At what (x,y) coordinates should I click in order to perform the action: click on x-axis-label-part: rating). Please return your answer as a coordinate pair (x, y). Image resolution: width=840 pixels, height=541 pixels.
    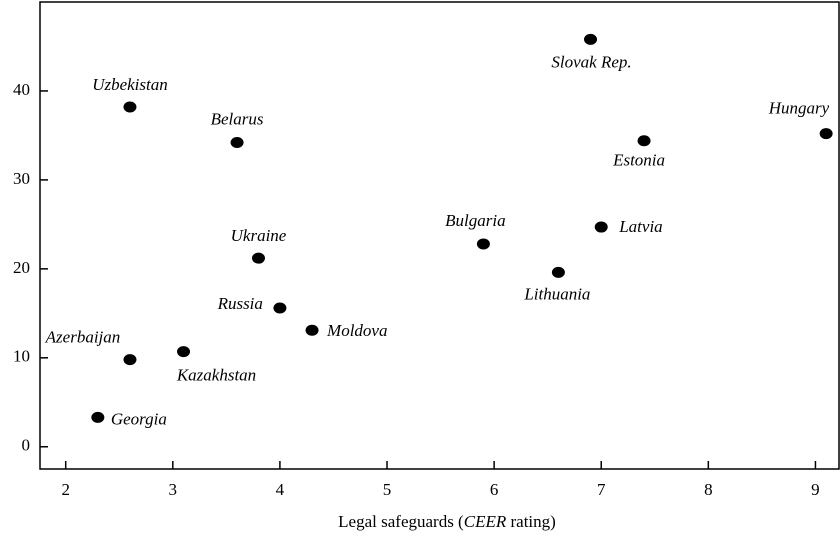
    Looking at the image, I should click on (531, 521).